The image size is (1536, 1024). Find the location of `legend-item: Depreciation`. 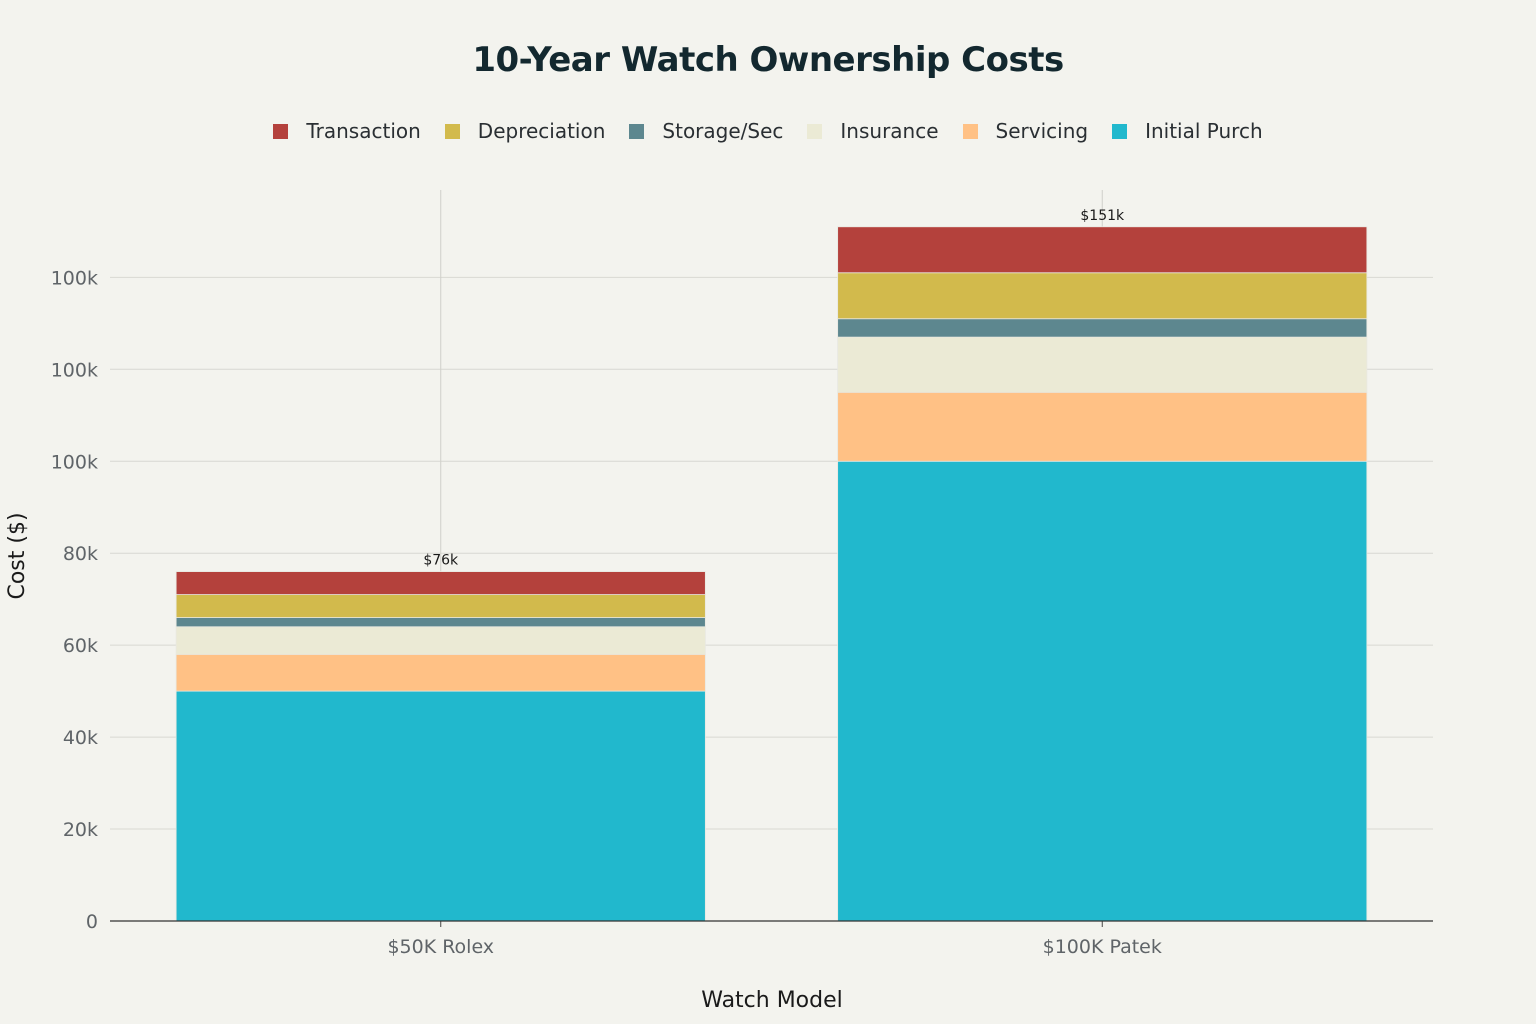

legend-item: Depreciation is located at coordinates (525, 131).